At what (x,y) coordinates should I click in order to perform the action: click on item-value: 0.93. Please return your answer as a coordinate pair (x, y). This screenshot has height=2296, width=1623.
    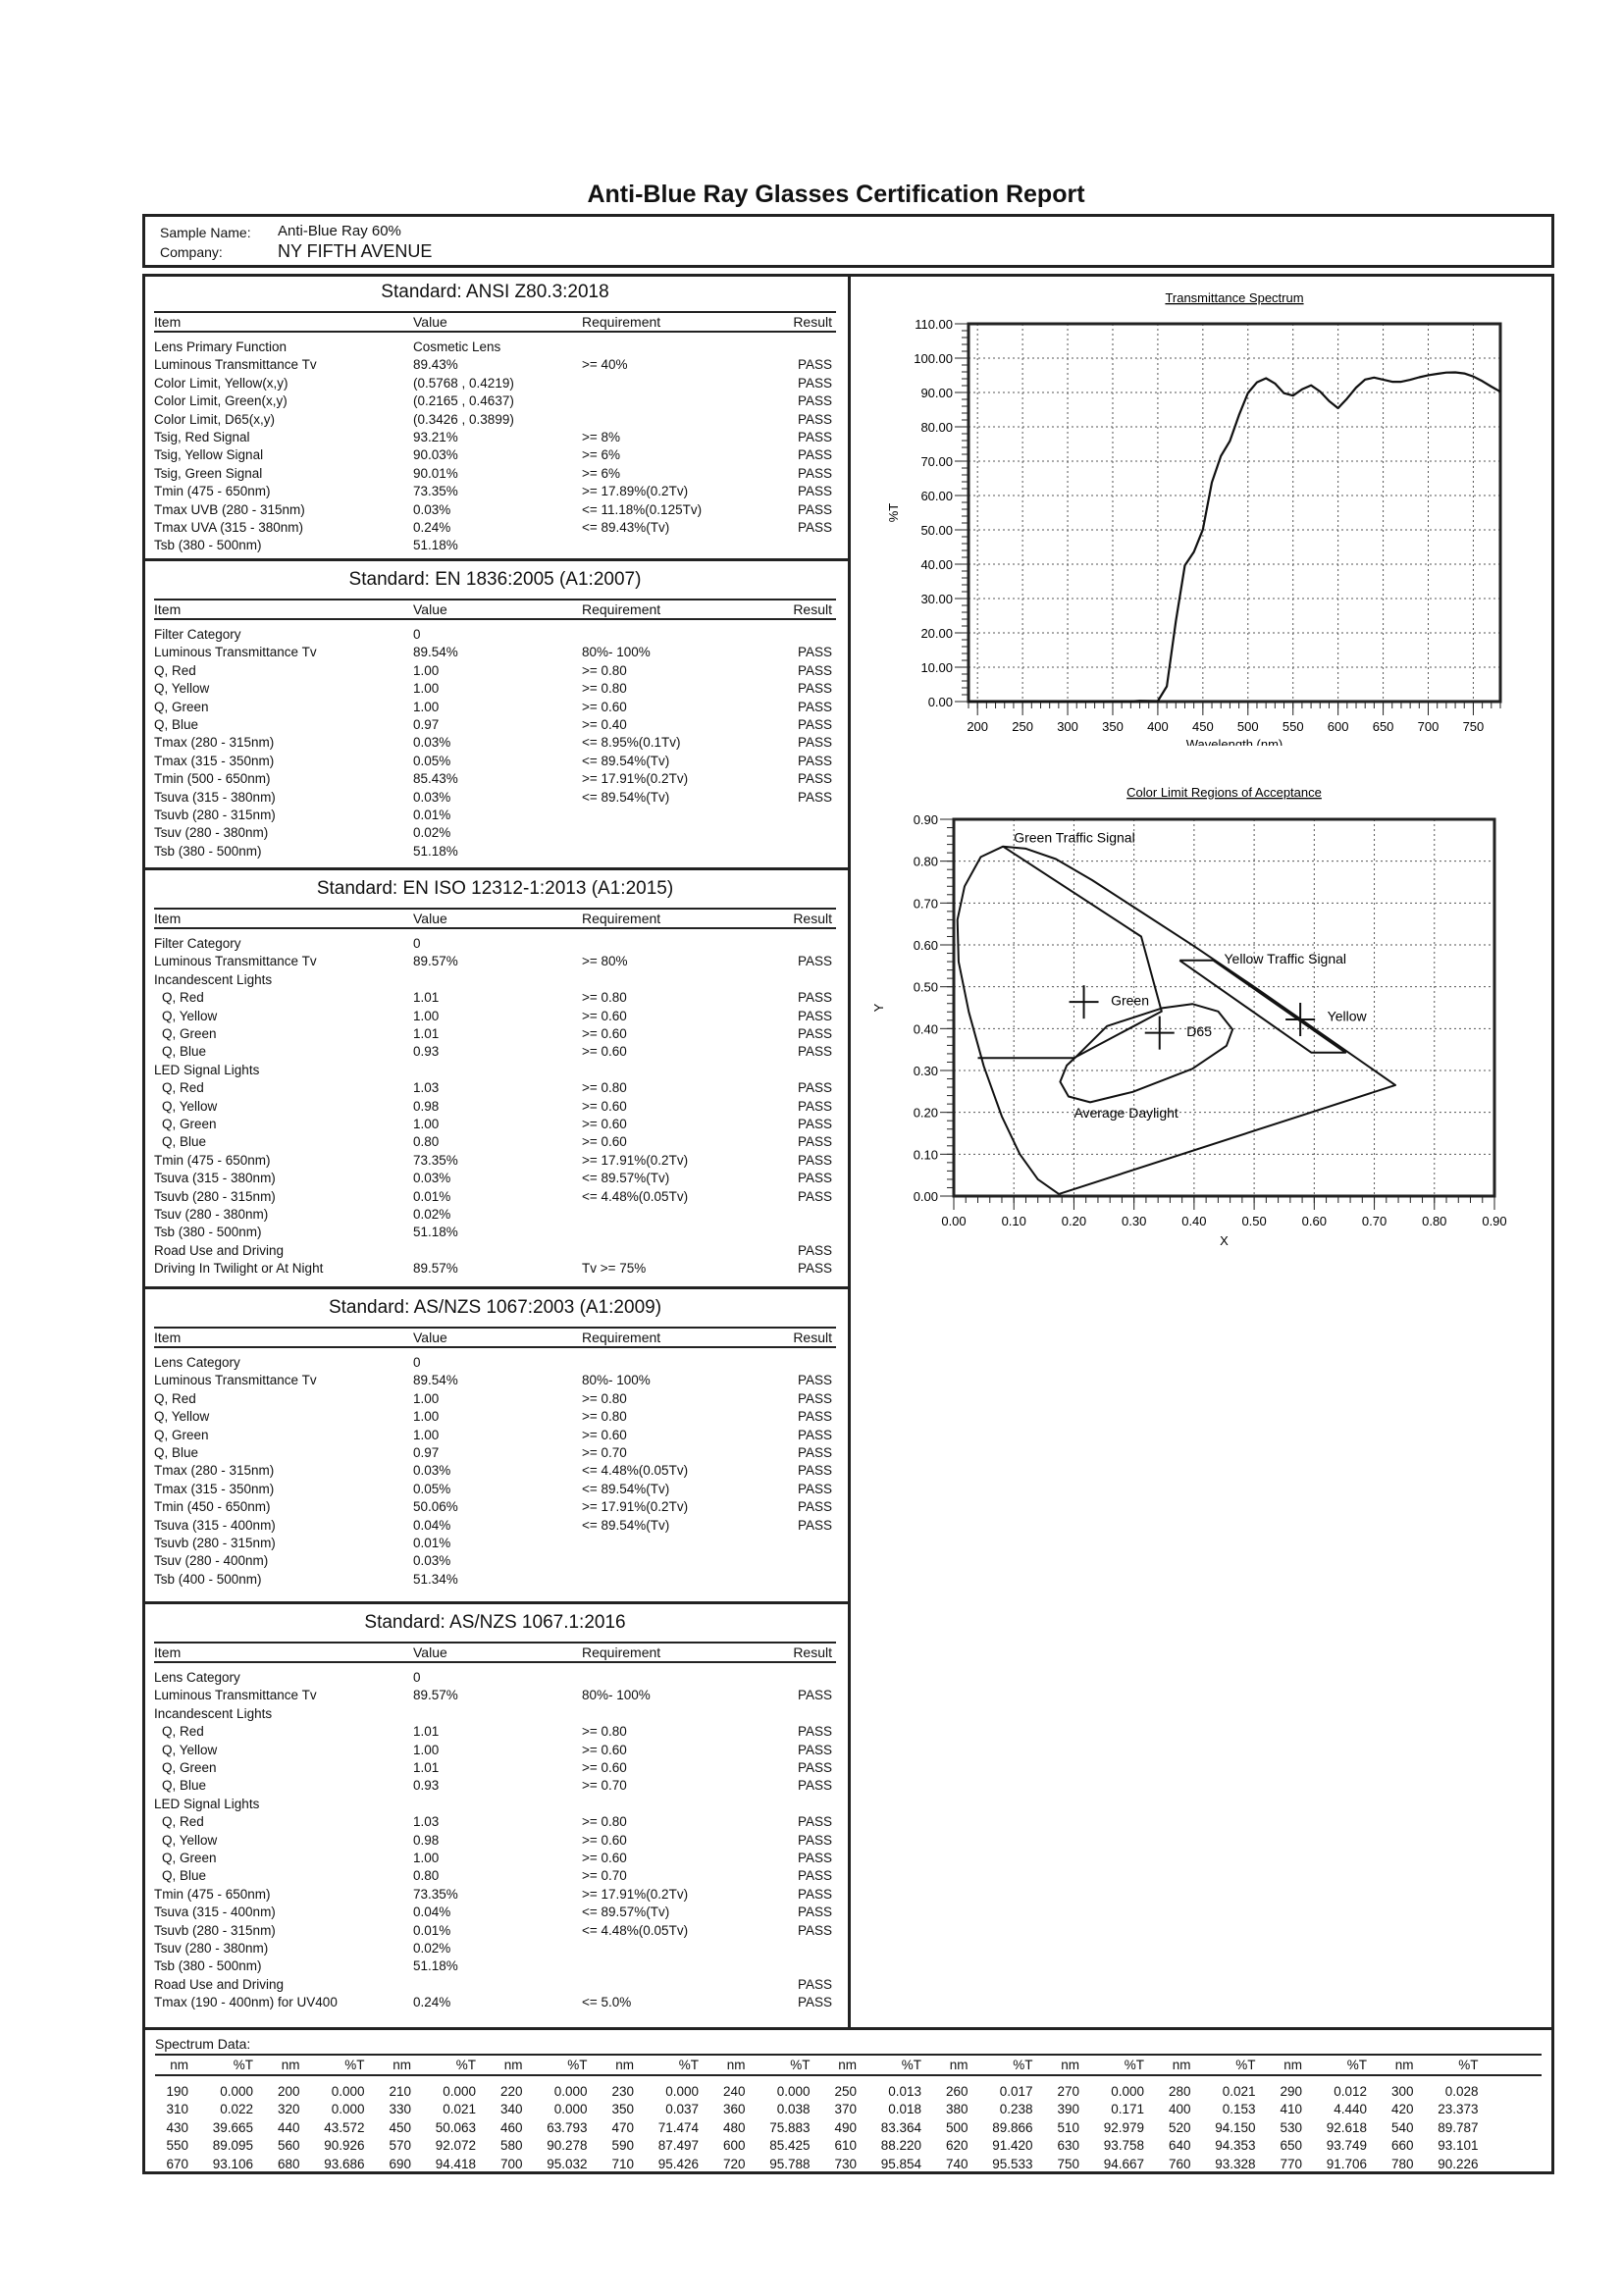
    Looking at the image, I should click on (426, 1786).